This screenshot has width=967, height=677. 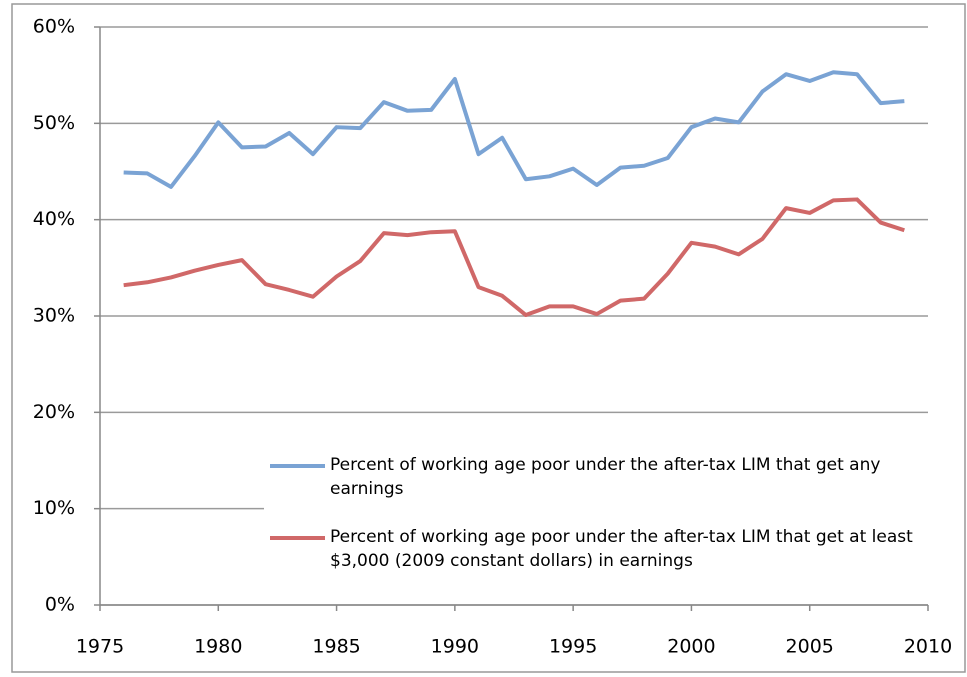 What do you see at coordinates (54, 123) in the screenshot?
I see `y-tick-label: 50%` at bounding box center [54, 123].